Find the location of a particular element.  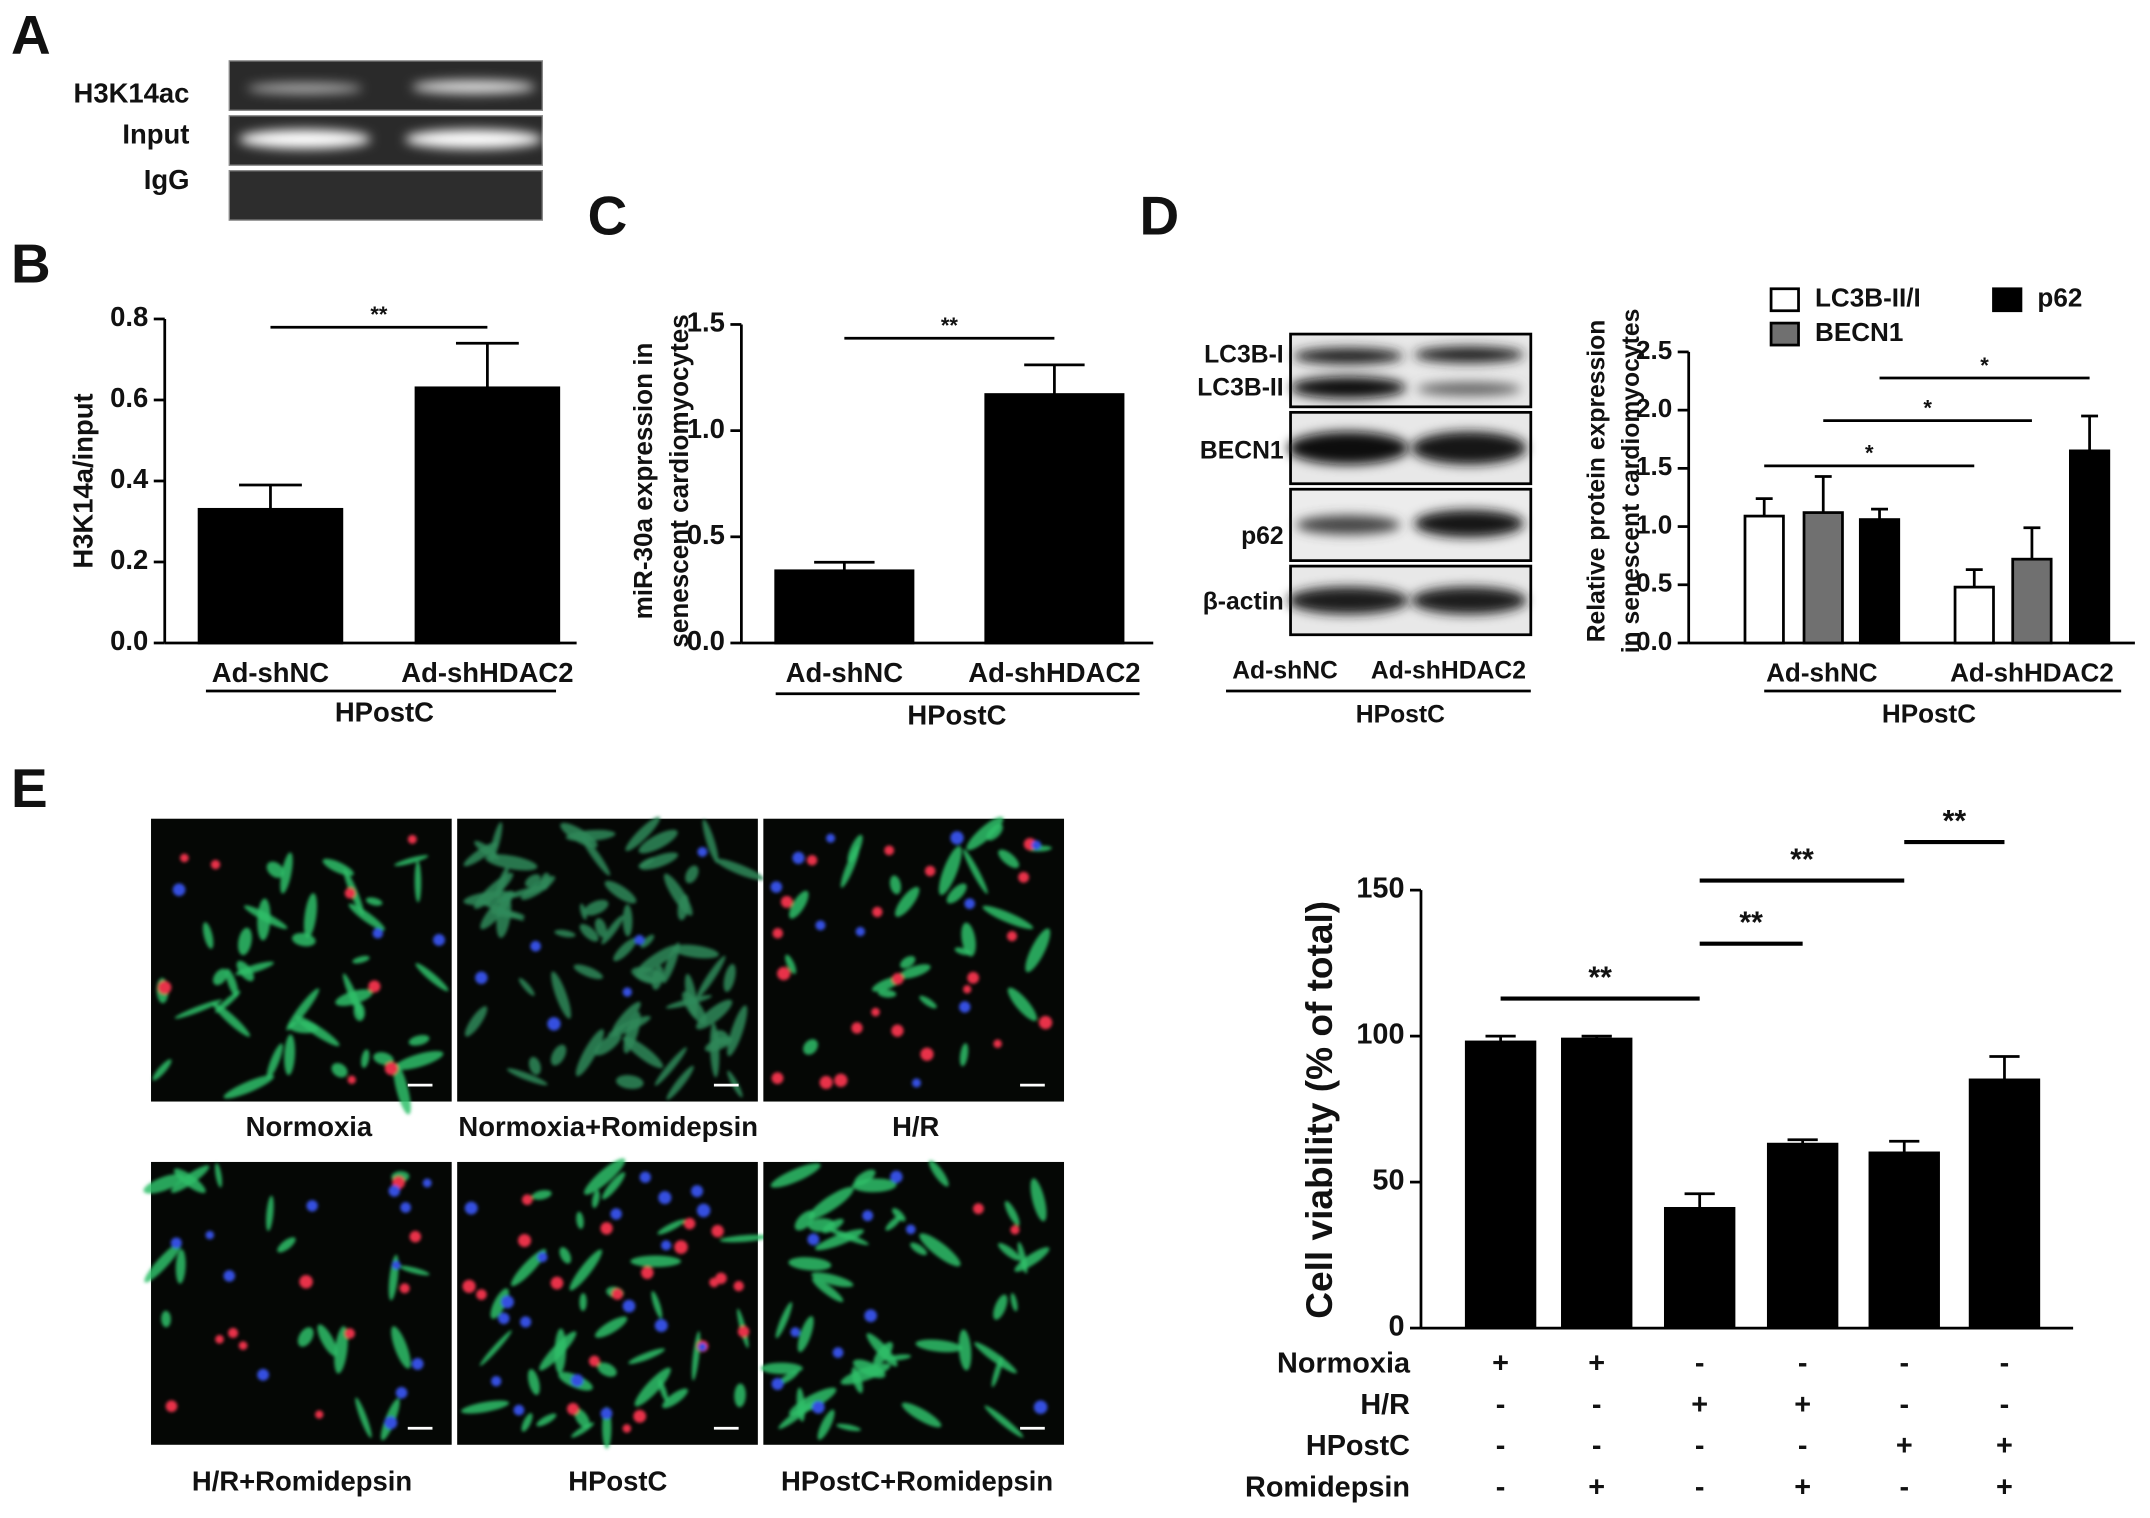

condition-mark: + is located at coordinates (1904, 1446).